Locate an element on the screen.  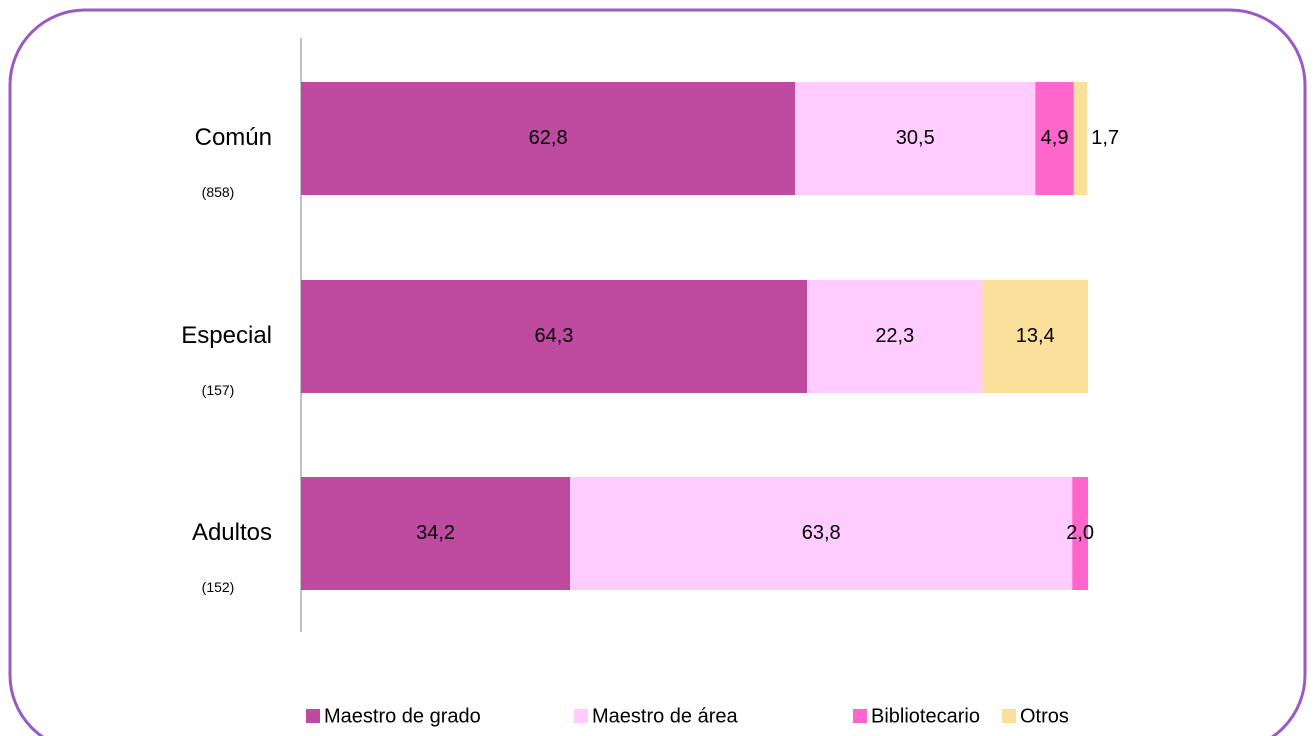
legend-label: Otros is located at coordinates (1044, 716).